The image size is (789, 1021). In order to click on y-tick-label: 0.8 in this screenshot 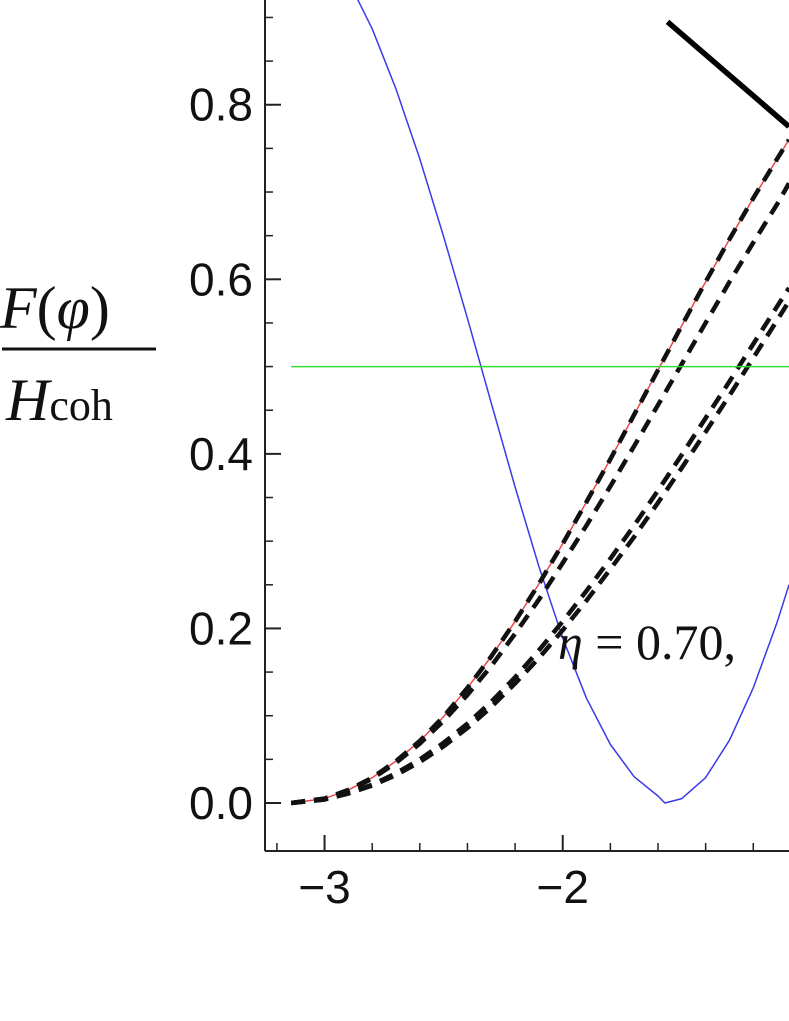, I will do `click(221, 105)`.